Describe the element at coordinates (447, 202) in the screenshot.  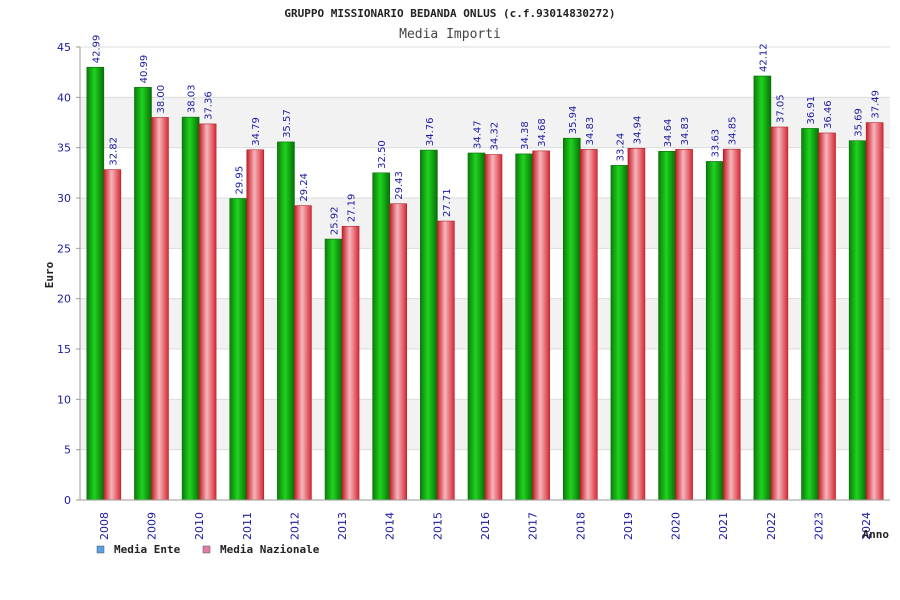
I see `value-label-media-nazionale: 27.71` at that location.